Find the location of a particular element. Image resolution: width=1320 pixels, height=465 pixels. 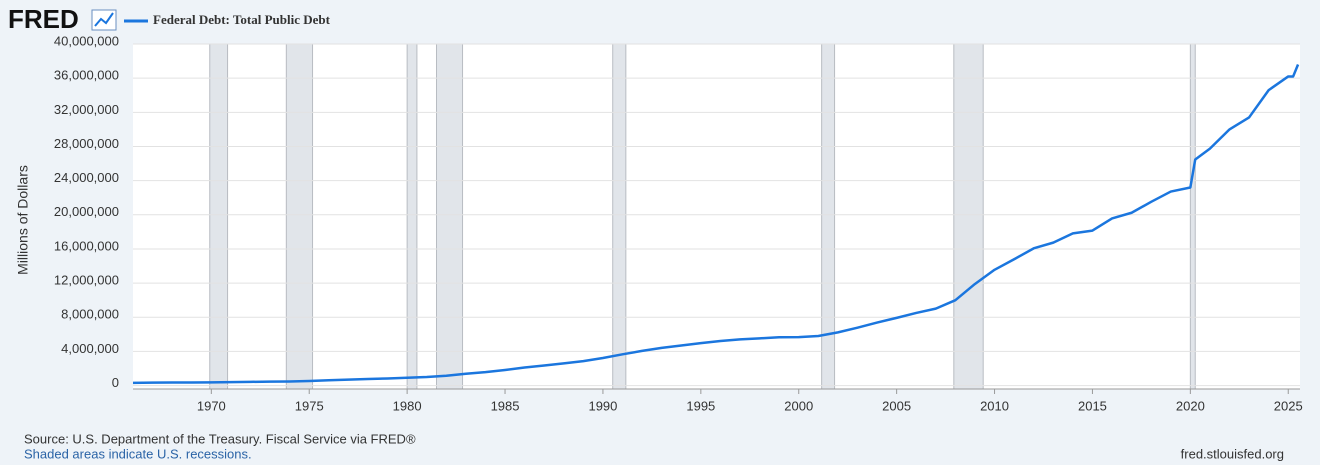

y-tick-label: 8,000,000 is located at coordinates (90, 314).